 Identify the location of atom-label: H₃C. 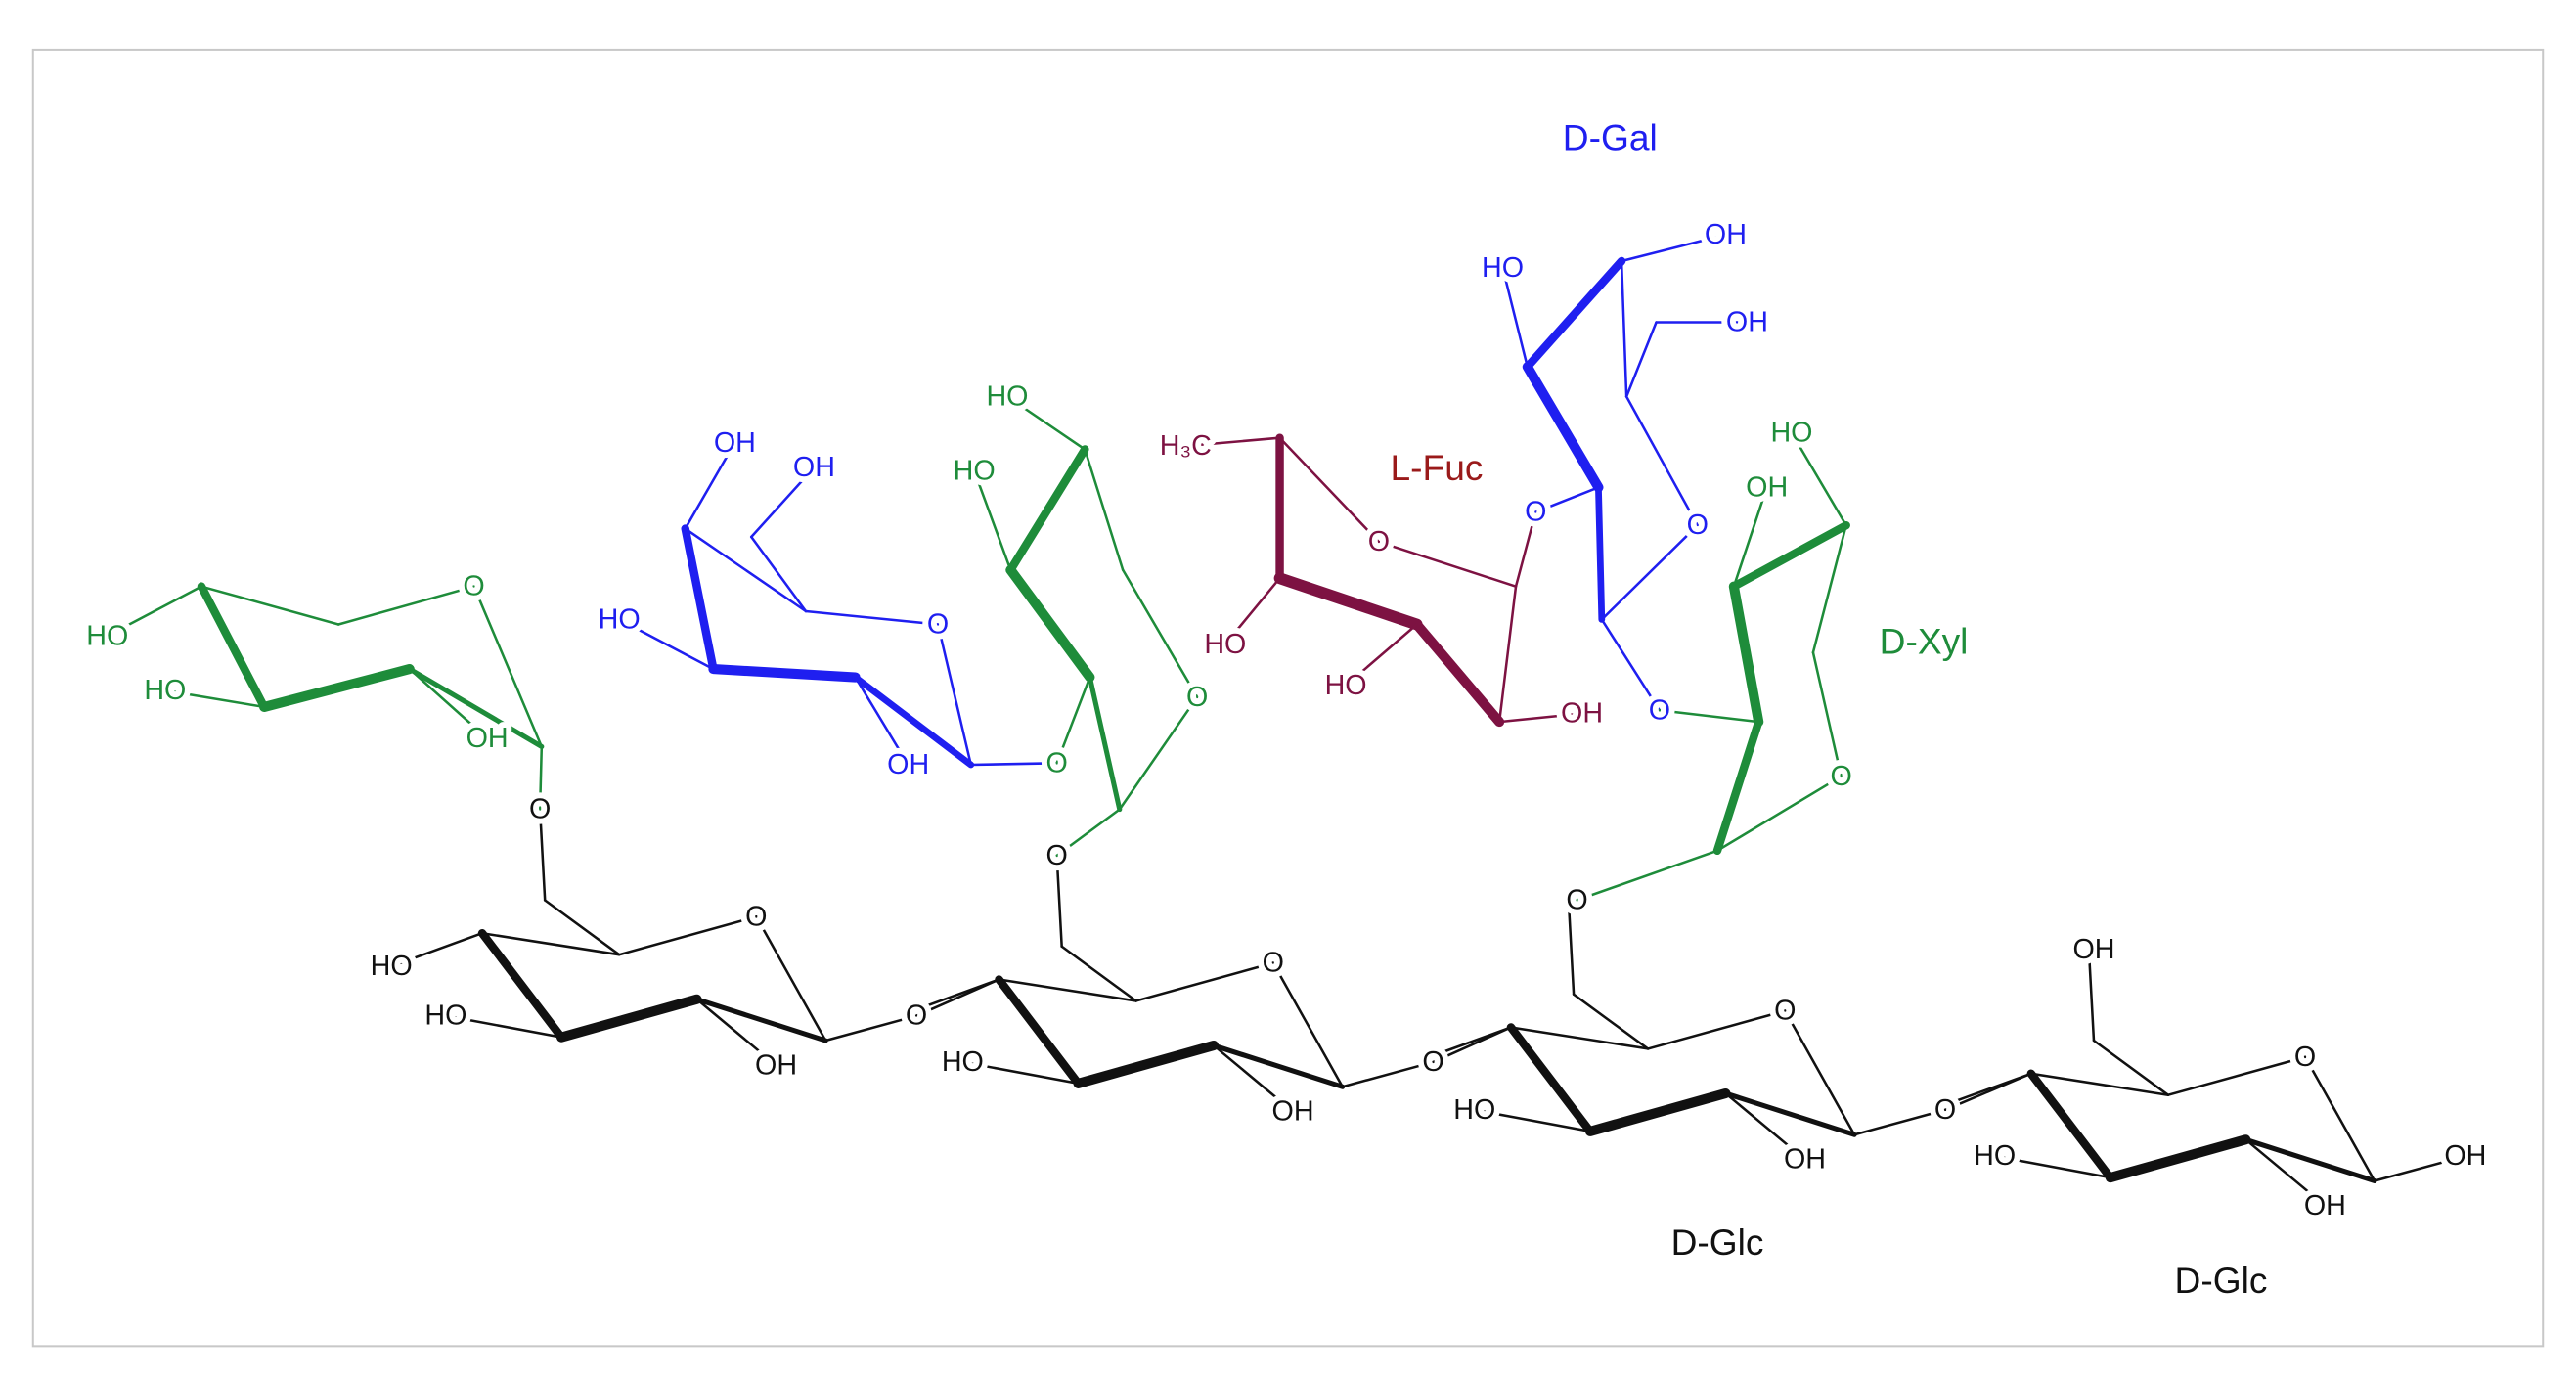
(1186, 446).